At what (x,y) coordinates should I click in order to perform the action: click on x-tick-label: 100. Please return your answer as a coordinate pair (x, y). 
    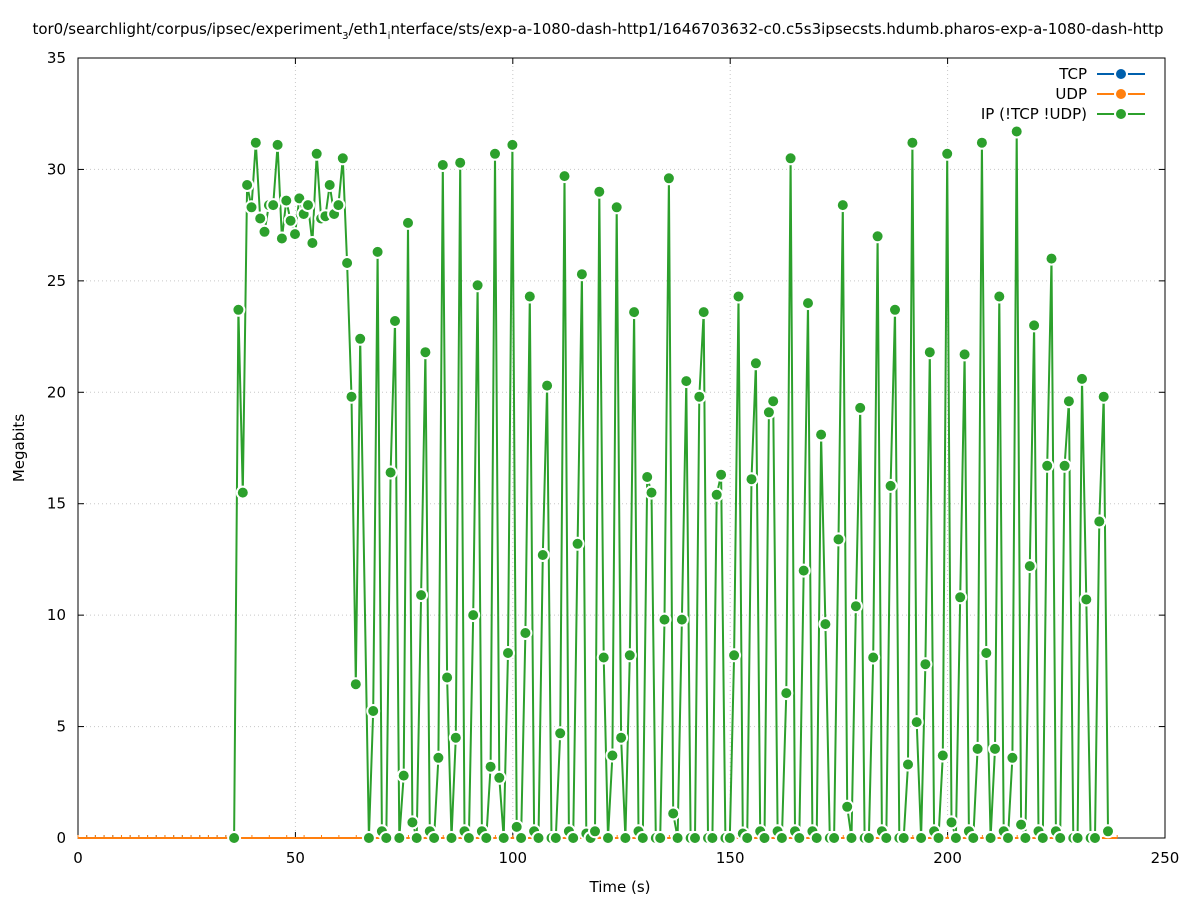
    Looking at the image, I should click on (512, 858).